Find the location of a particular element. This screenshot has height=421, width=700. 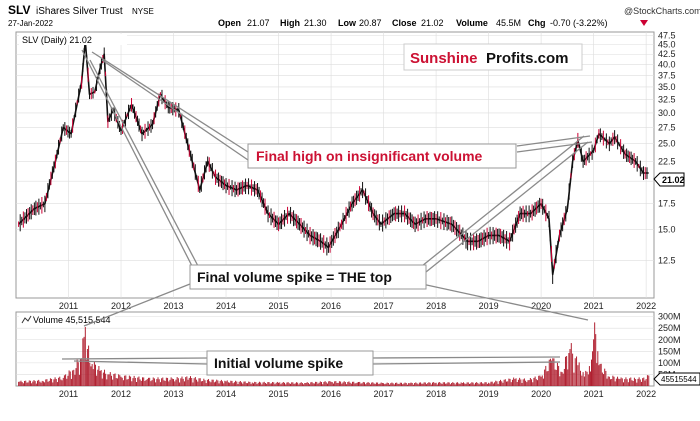

price-legend-bg is located at coordinates (73, 39).